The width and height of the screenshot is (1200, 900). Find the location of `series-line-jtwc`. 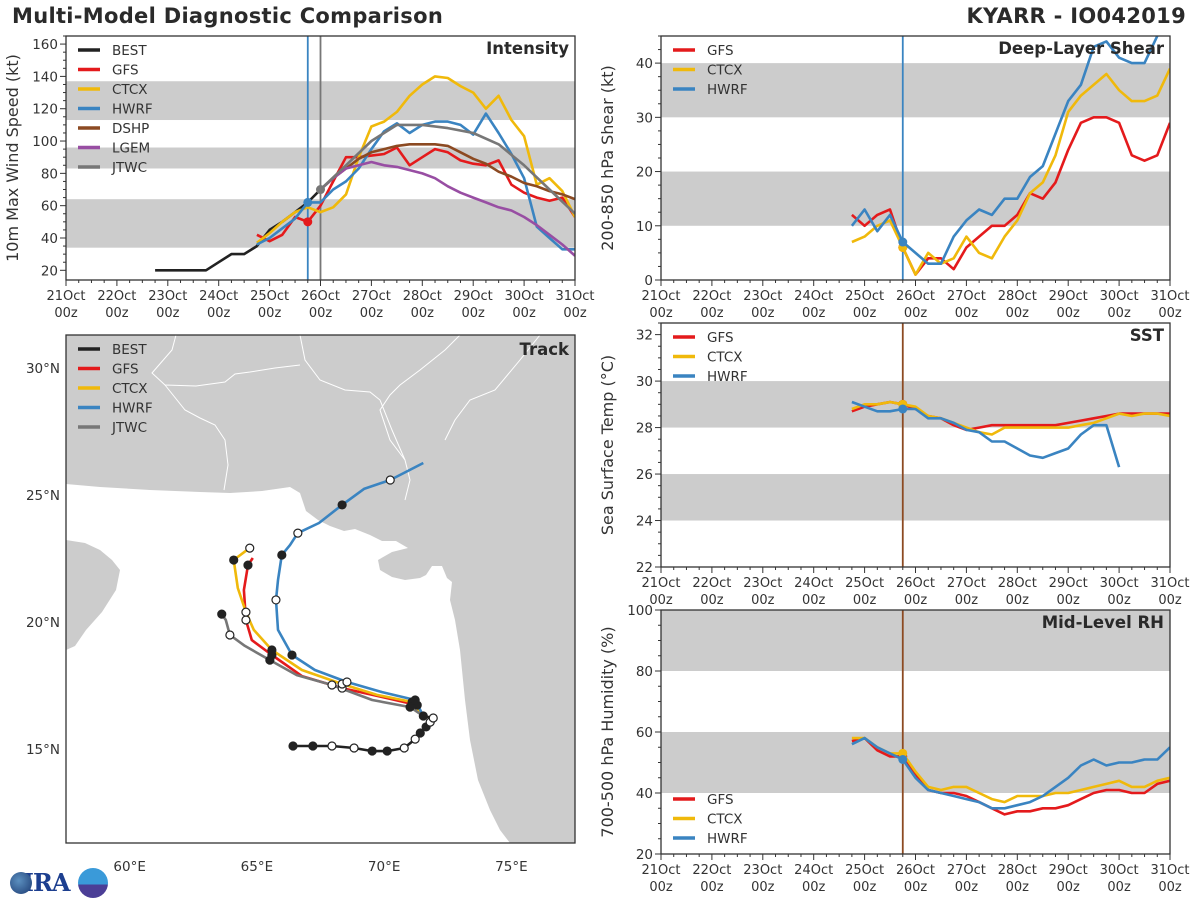

series-line-jtwc is located at coordinates (447, 169).